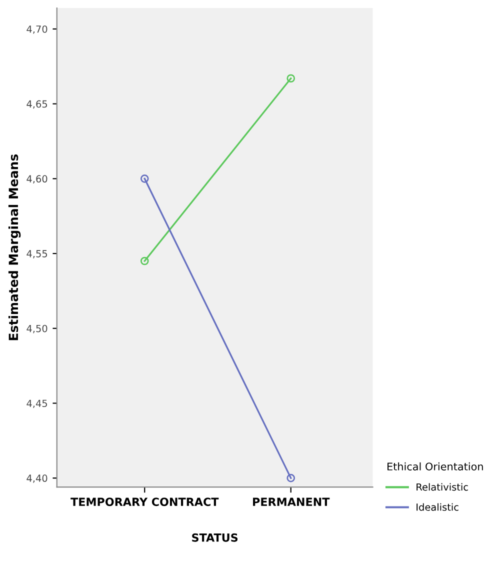  What do you see at coordinates (435, 466) in the screenshot?
I see `legend-title: Ethical Orientation` at bounding box center [435, 466].